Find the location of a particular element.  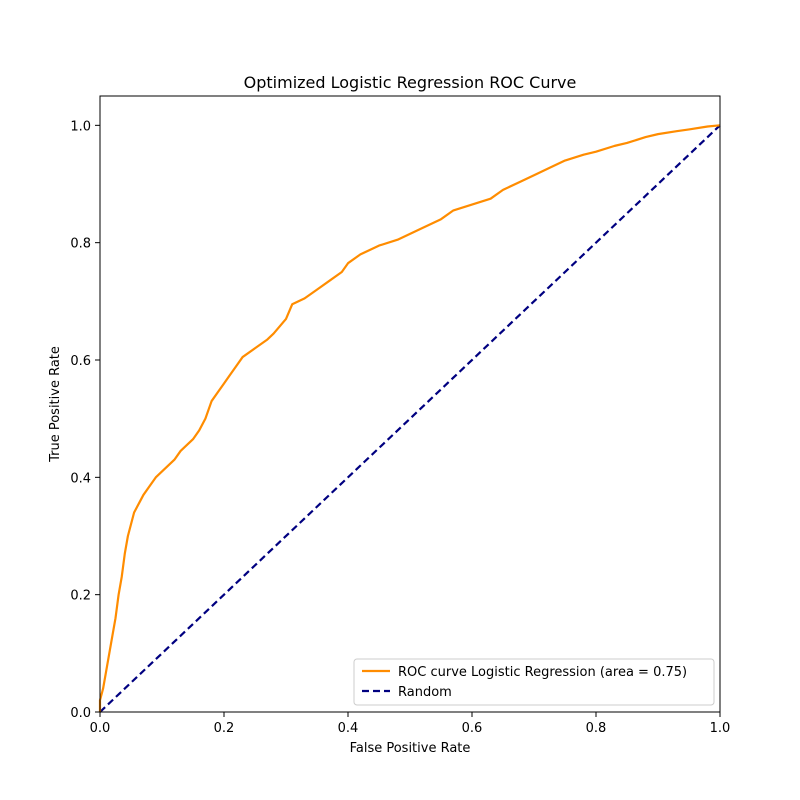

y-tick-label: 1.0 is located at coordinates (80, 126).